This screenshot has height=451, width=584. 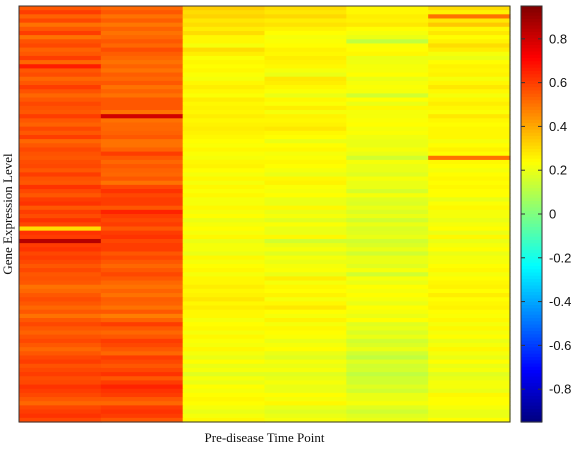 What do you see at coordinates (558, 126) in the screenshot?
I see `colorbar-tick-label: 0.4` at bounding box center [558, 126].